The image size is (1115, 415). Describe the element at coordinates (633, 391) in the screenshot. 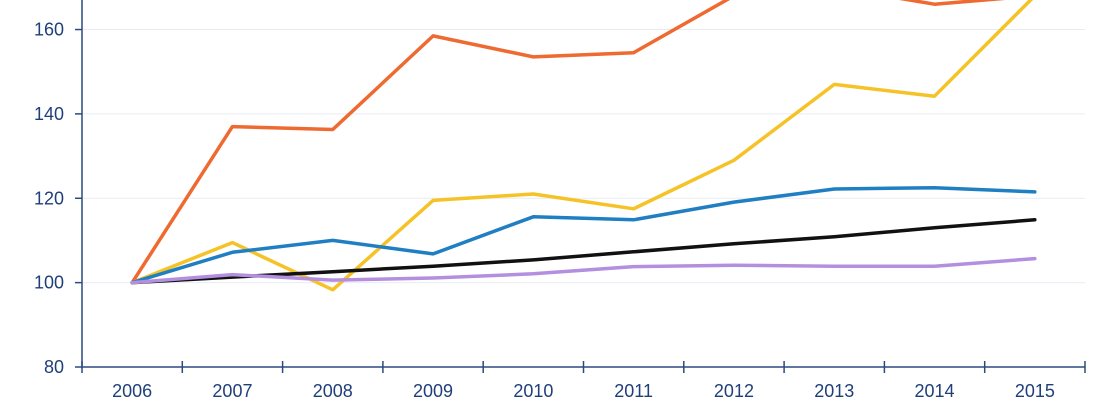

I see `x-tick-label: 2011` at that location.